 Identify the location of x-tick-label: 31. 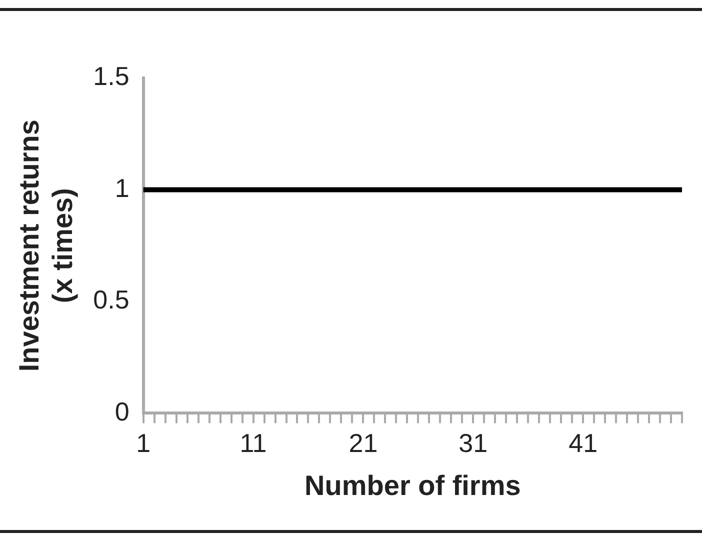
(473, 443).